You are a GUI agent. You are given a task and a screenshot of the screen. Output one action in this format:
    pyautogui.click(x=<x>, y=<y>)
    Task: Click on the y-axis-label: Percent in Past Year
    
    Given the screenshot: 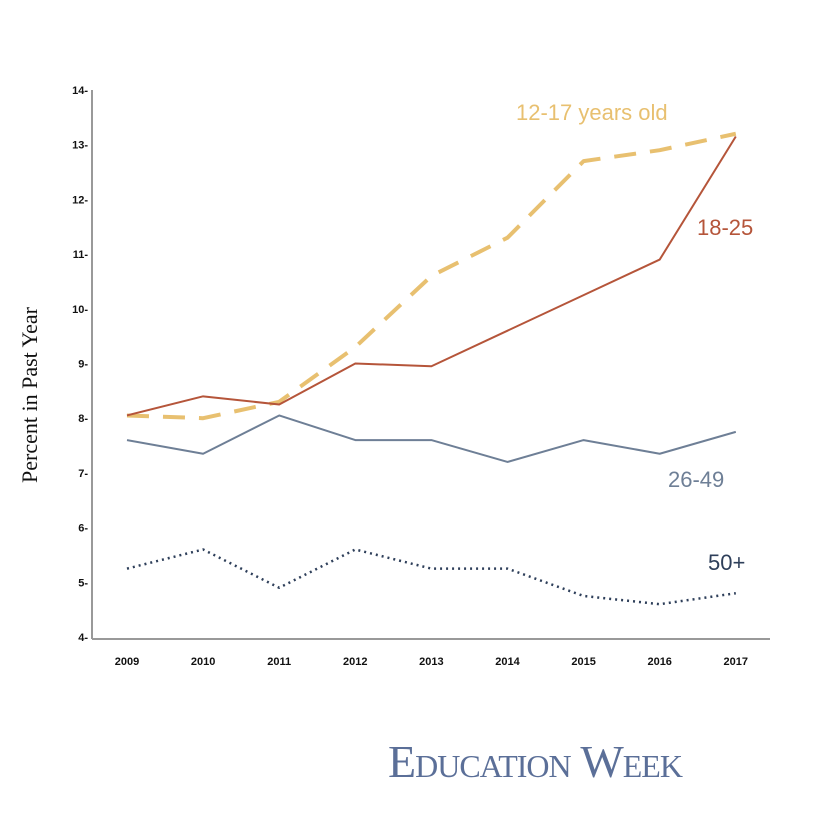 What is the action you would take?
    pyautogui.click(x=29, y=394)
    